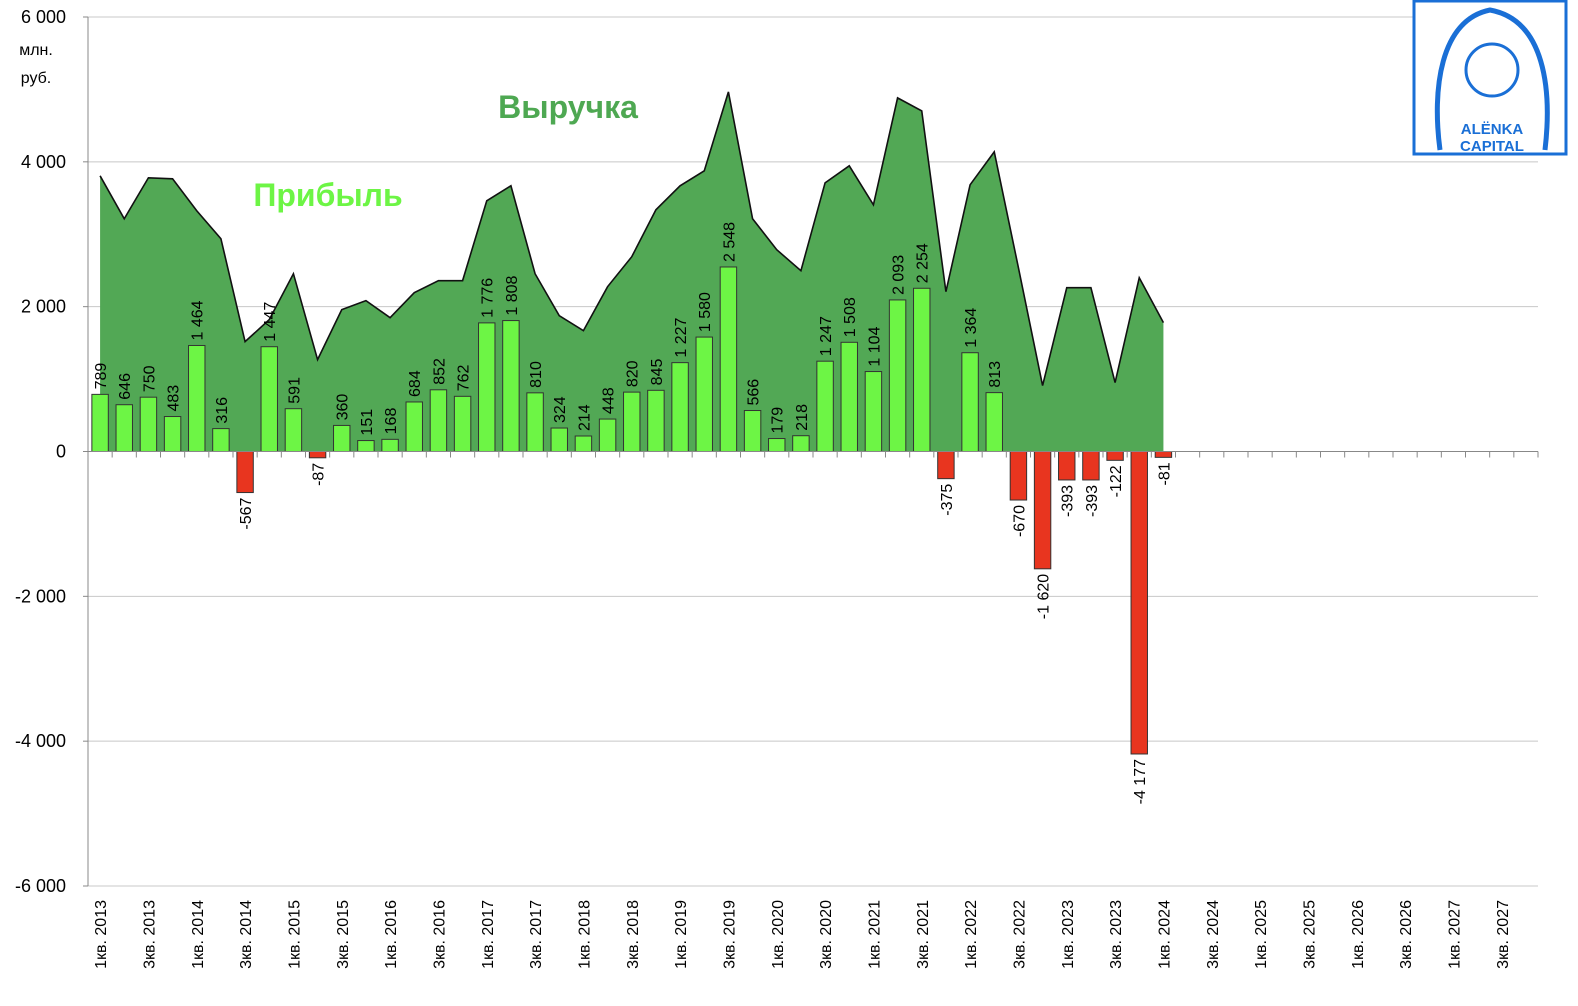 This screenshot has width=1578, height=1006. What do you see at coordinates (43, 307) in the screenshot?
I see `y-tick-label: 2 000` at bounding box center [43, 307].